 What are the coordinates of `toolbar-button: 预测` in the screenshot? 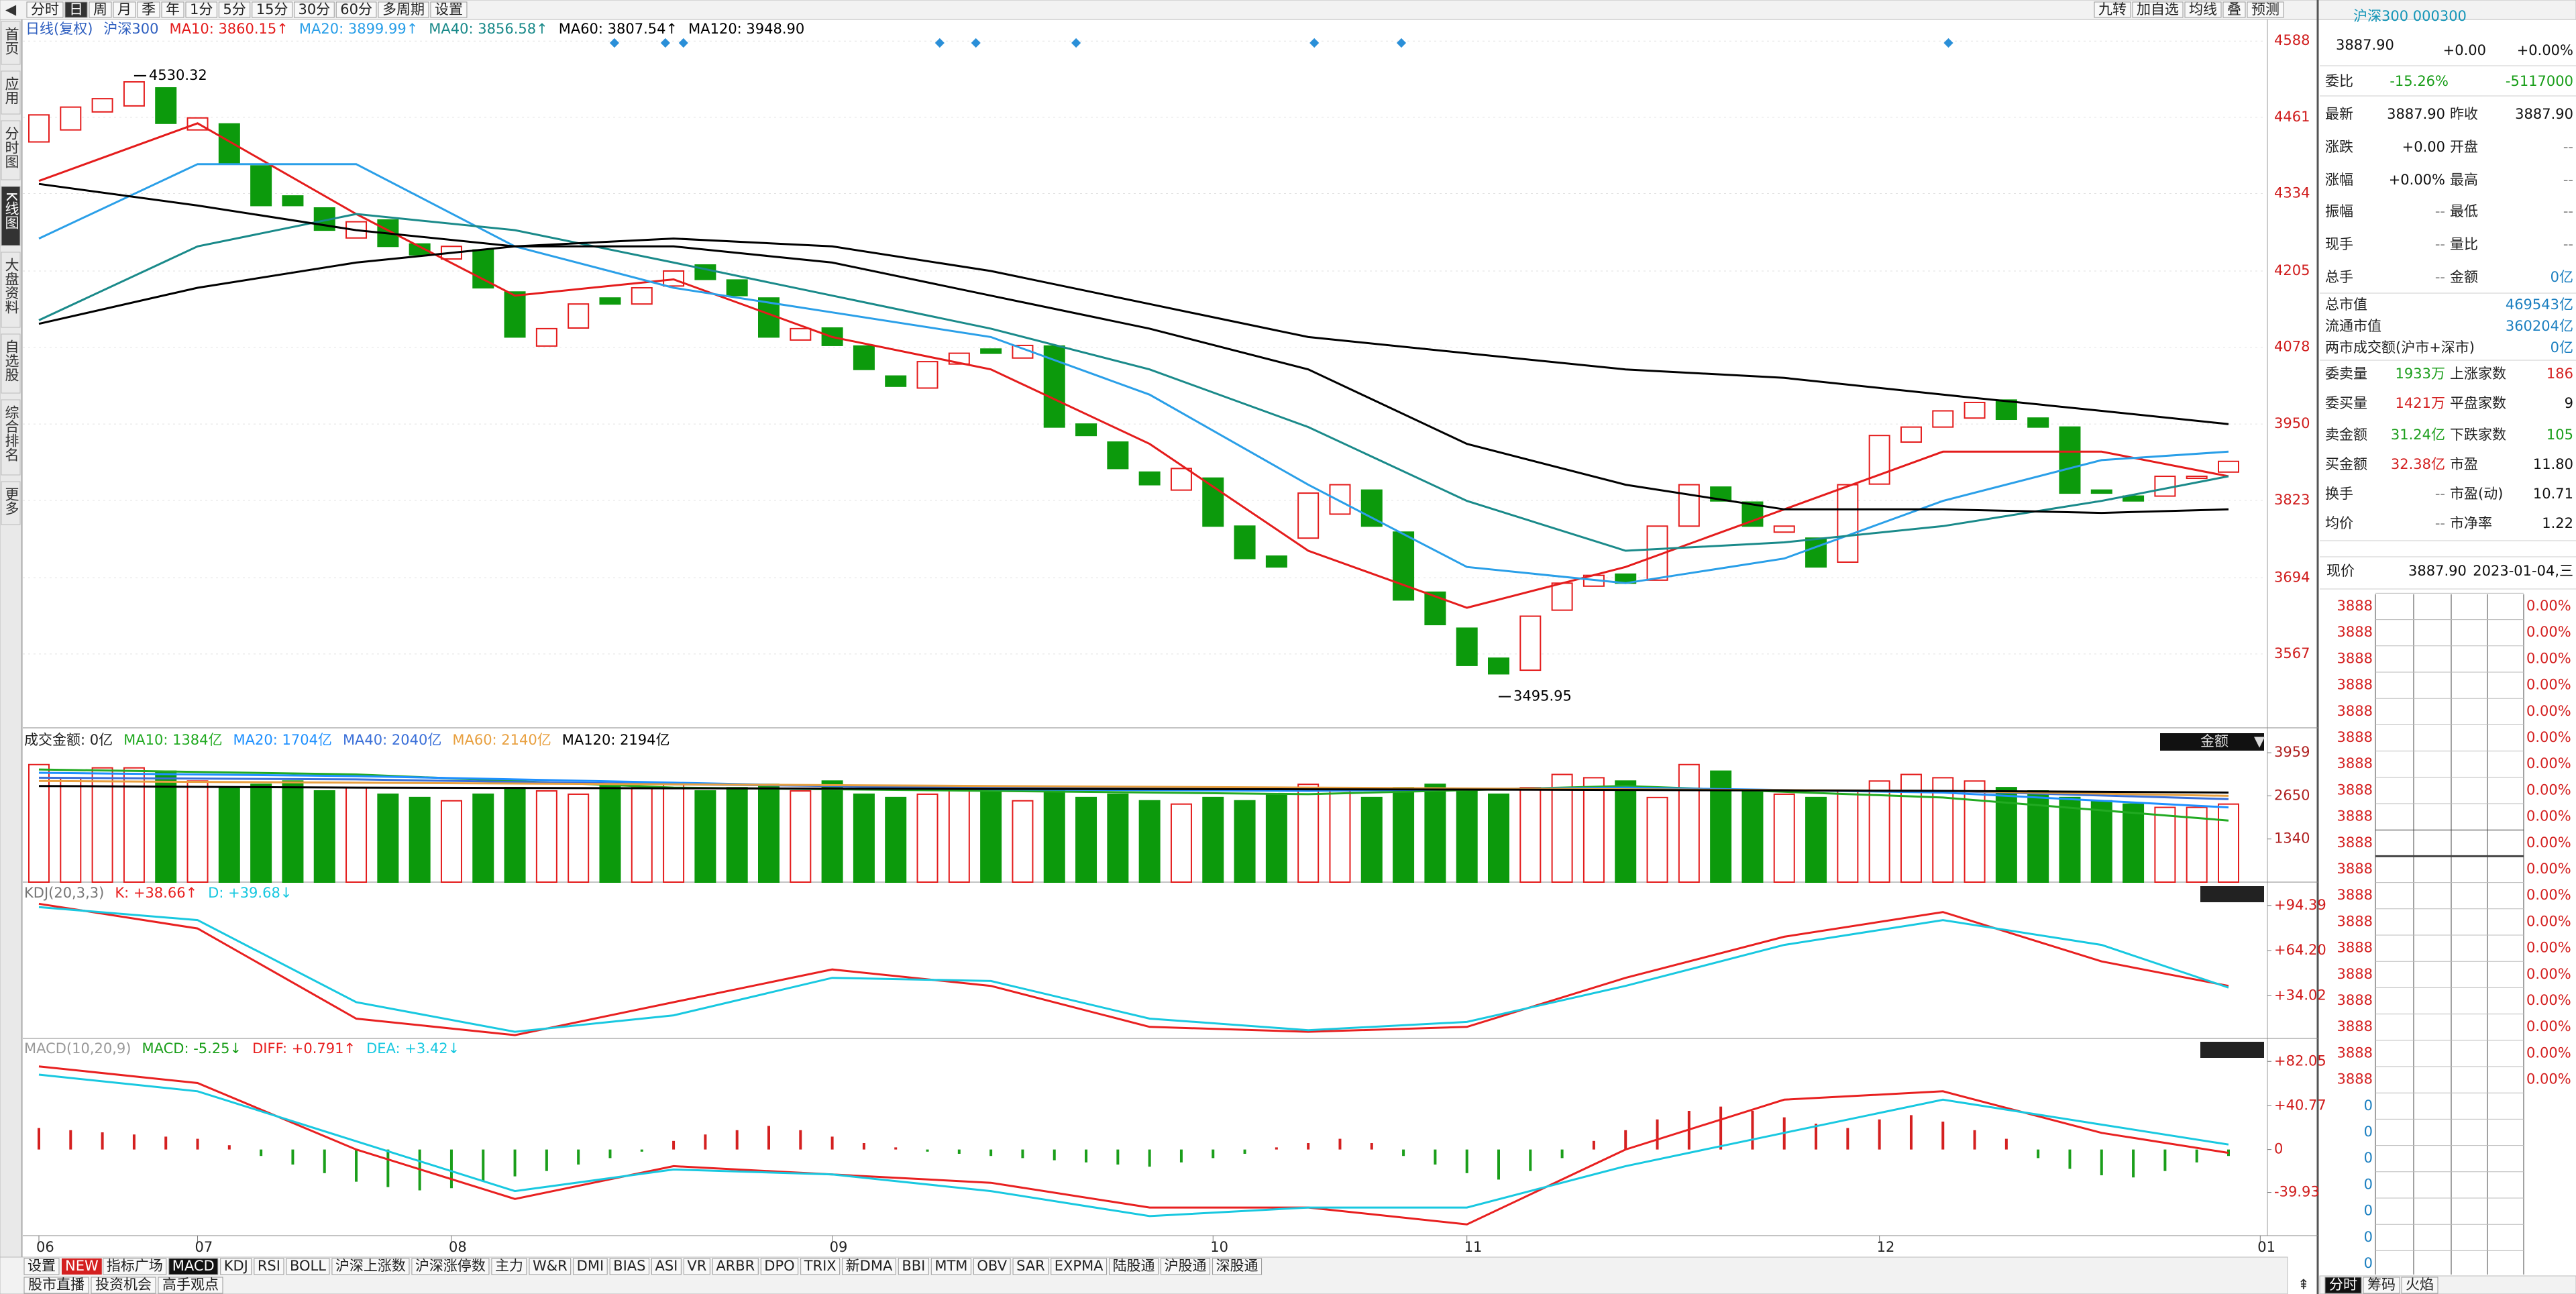 It's located at (2265, 9).